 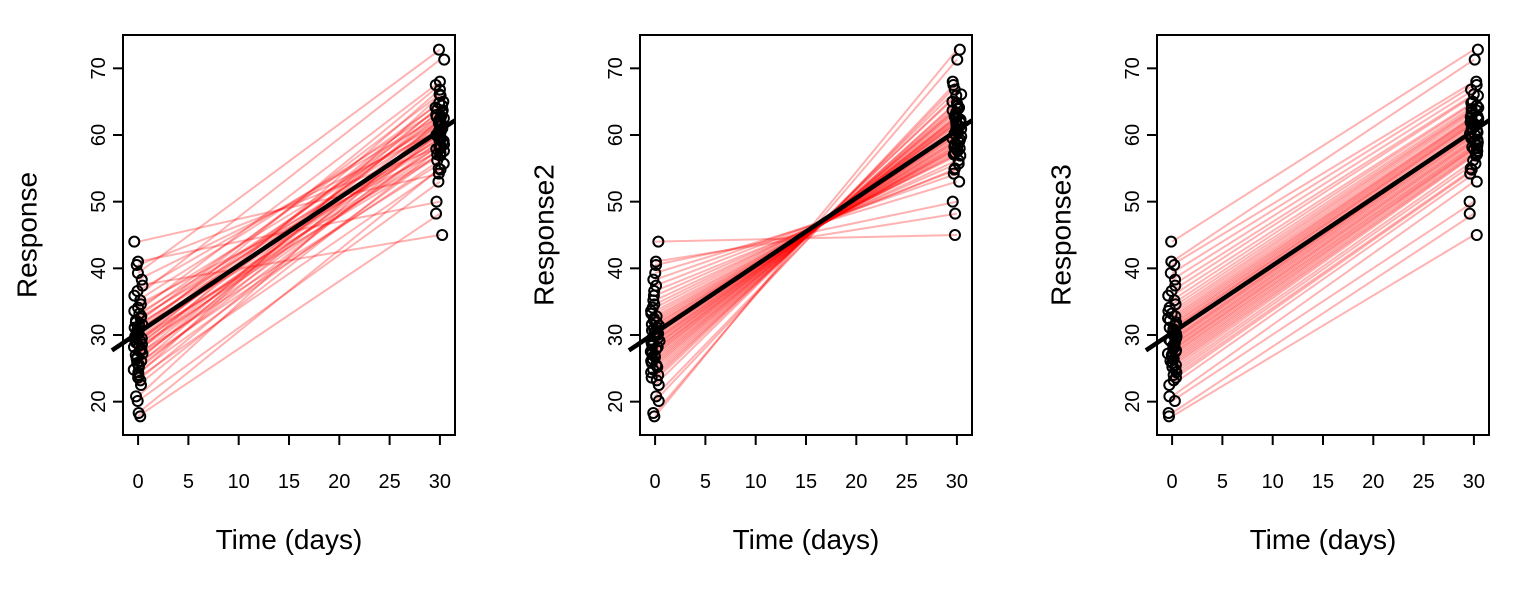 I want to click on subject-lines, so click(x=289, y=233).